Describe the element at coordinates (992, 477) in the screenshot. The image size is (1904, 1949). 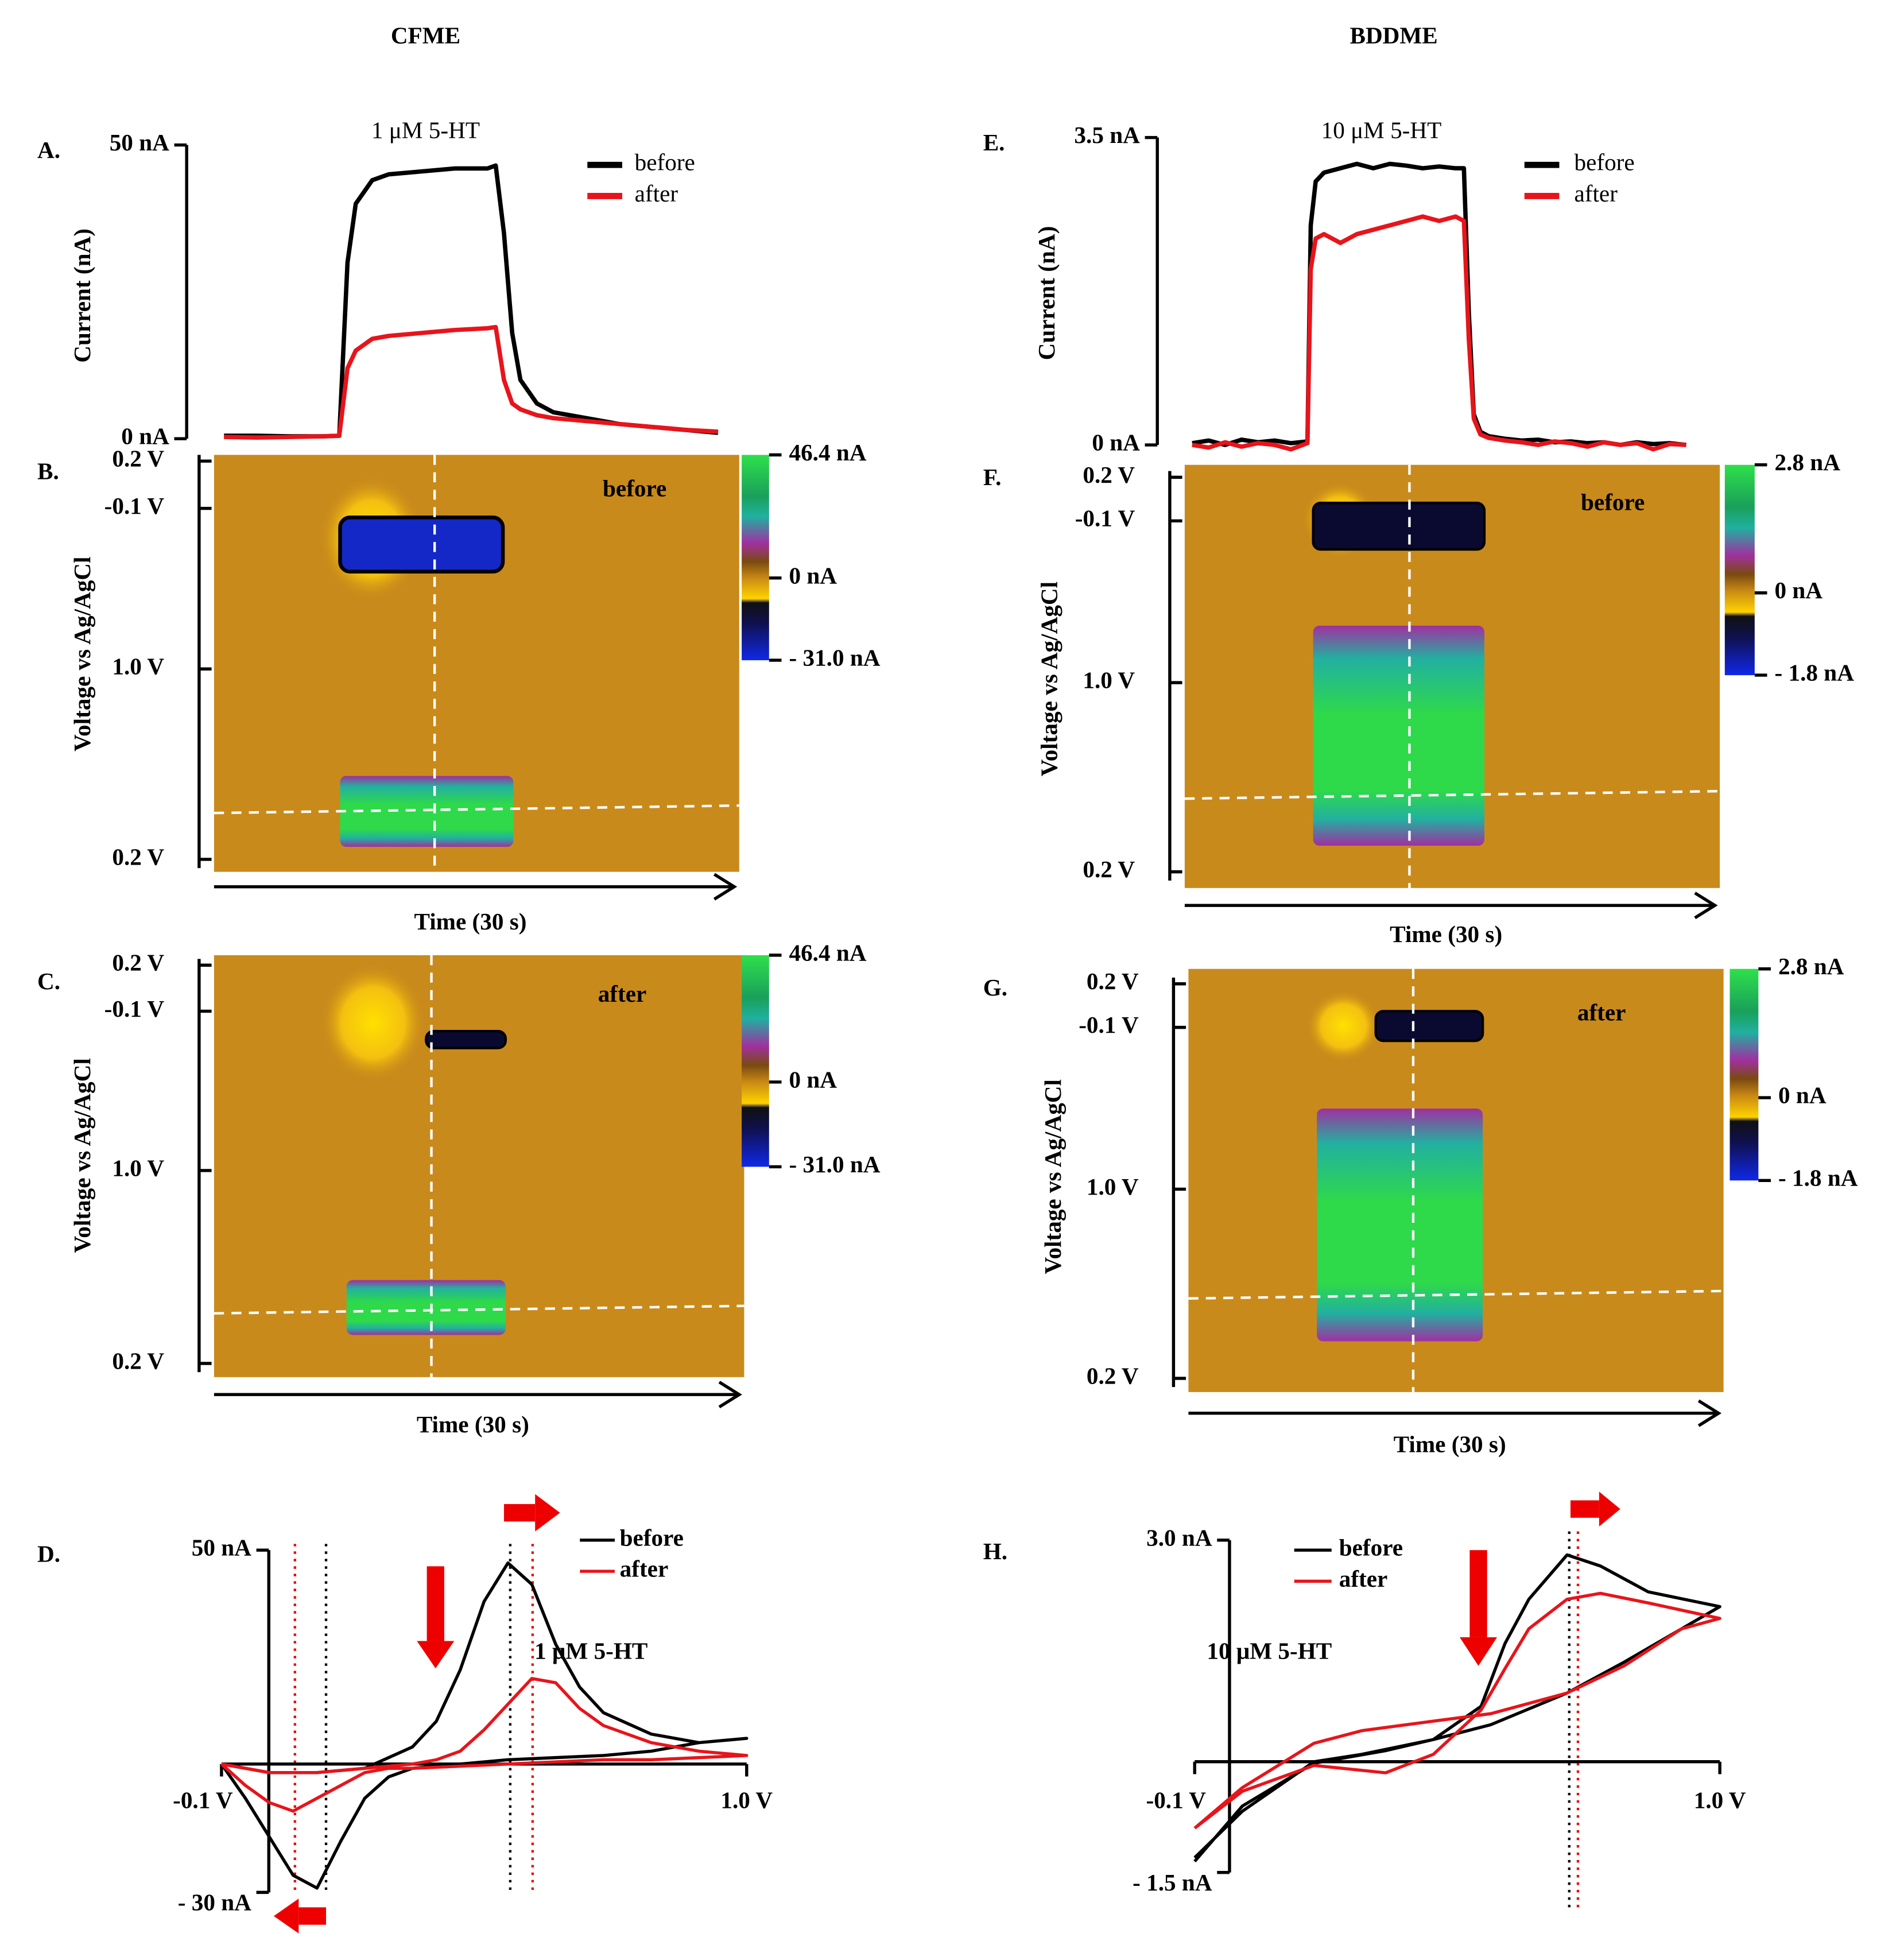
I see `panel-label: F.` at that location.